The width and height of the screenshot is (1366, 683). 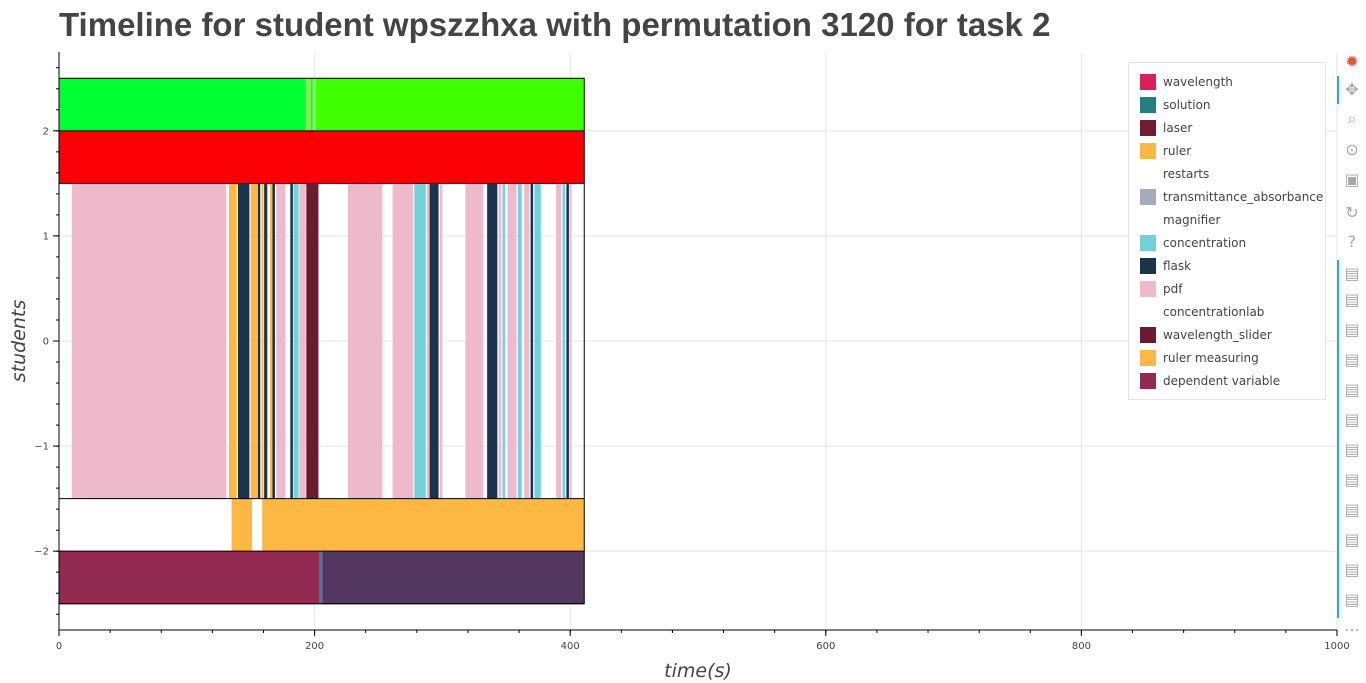 I want to click on pan-icon: ✥, so click(x=1352, y=89).